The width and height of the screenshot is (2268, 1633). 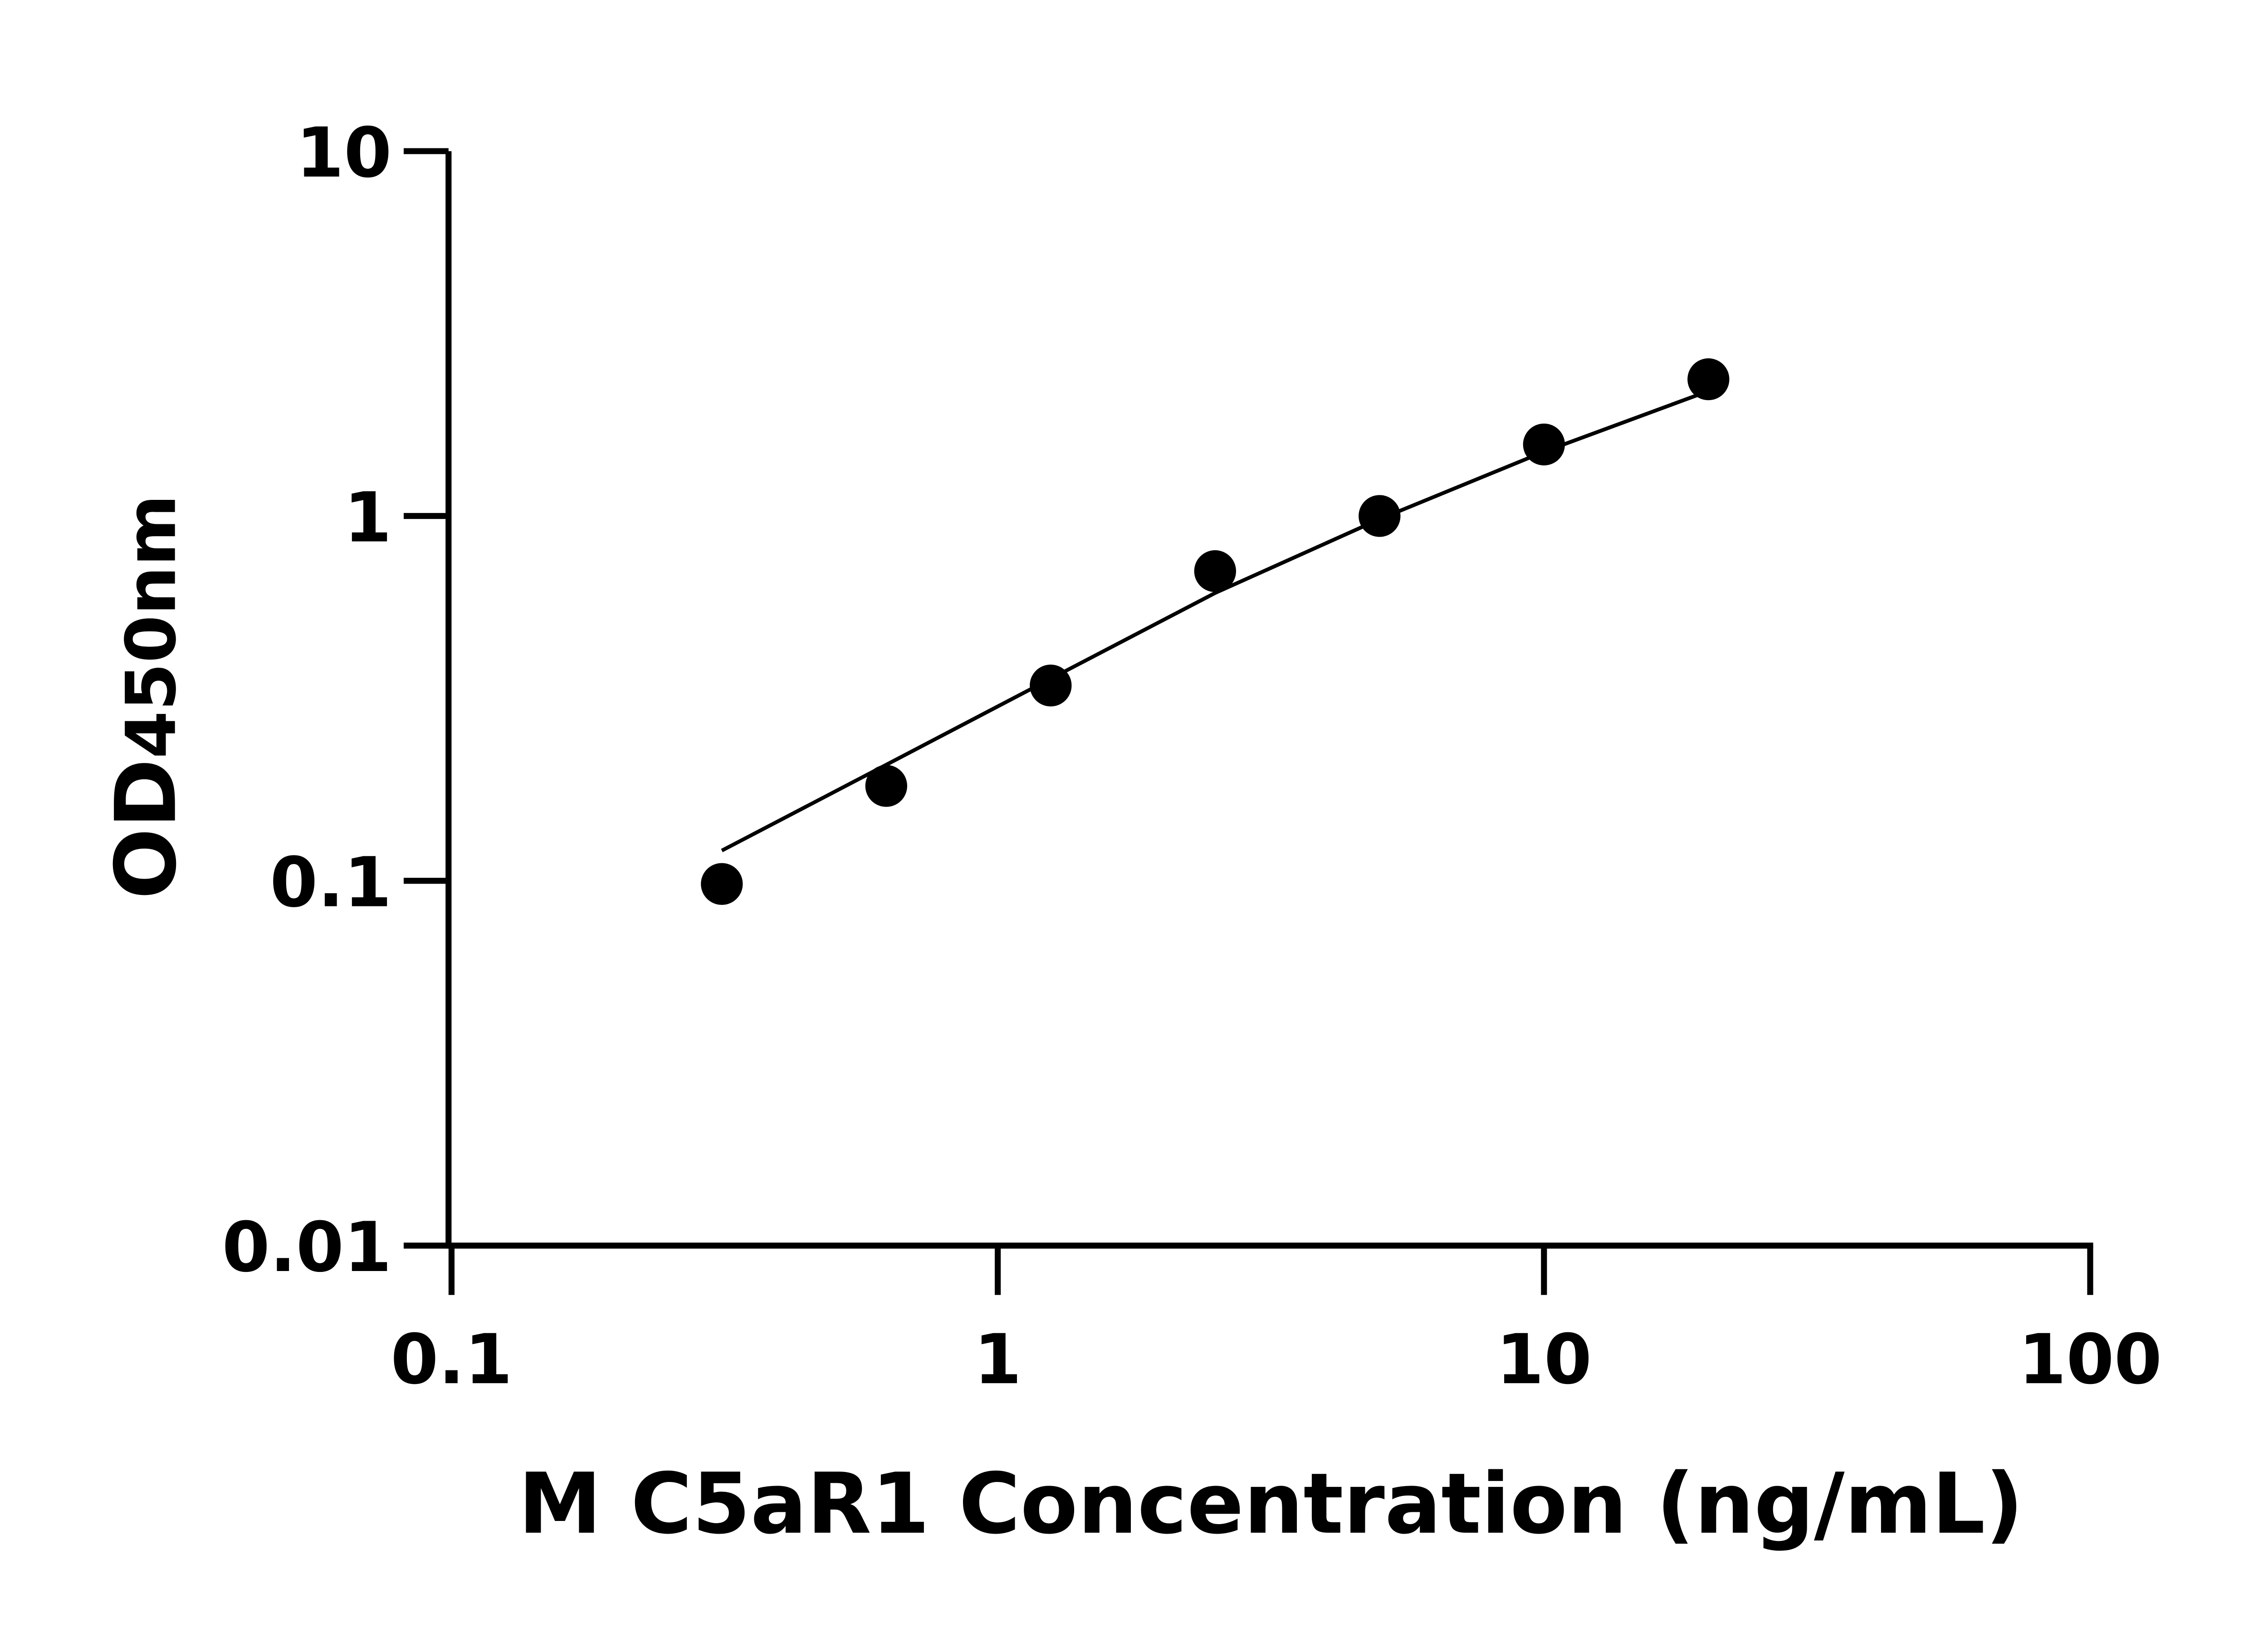 What do you see at coordinates (331, 882) in the screenshot?
I see `y-tick-label: 0.1` at bounding box center [331, 882].